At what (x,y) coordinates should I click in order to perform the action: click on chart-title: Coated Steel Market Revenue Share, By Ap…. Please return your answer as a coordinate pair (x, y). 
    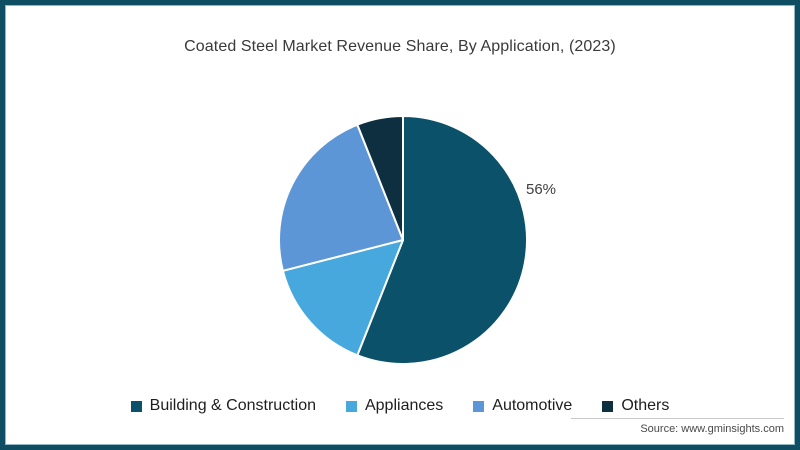
    Looking at the image, I should click on (400, 46).